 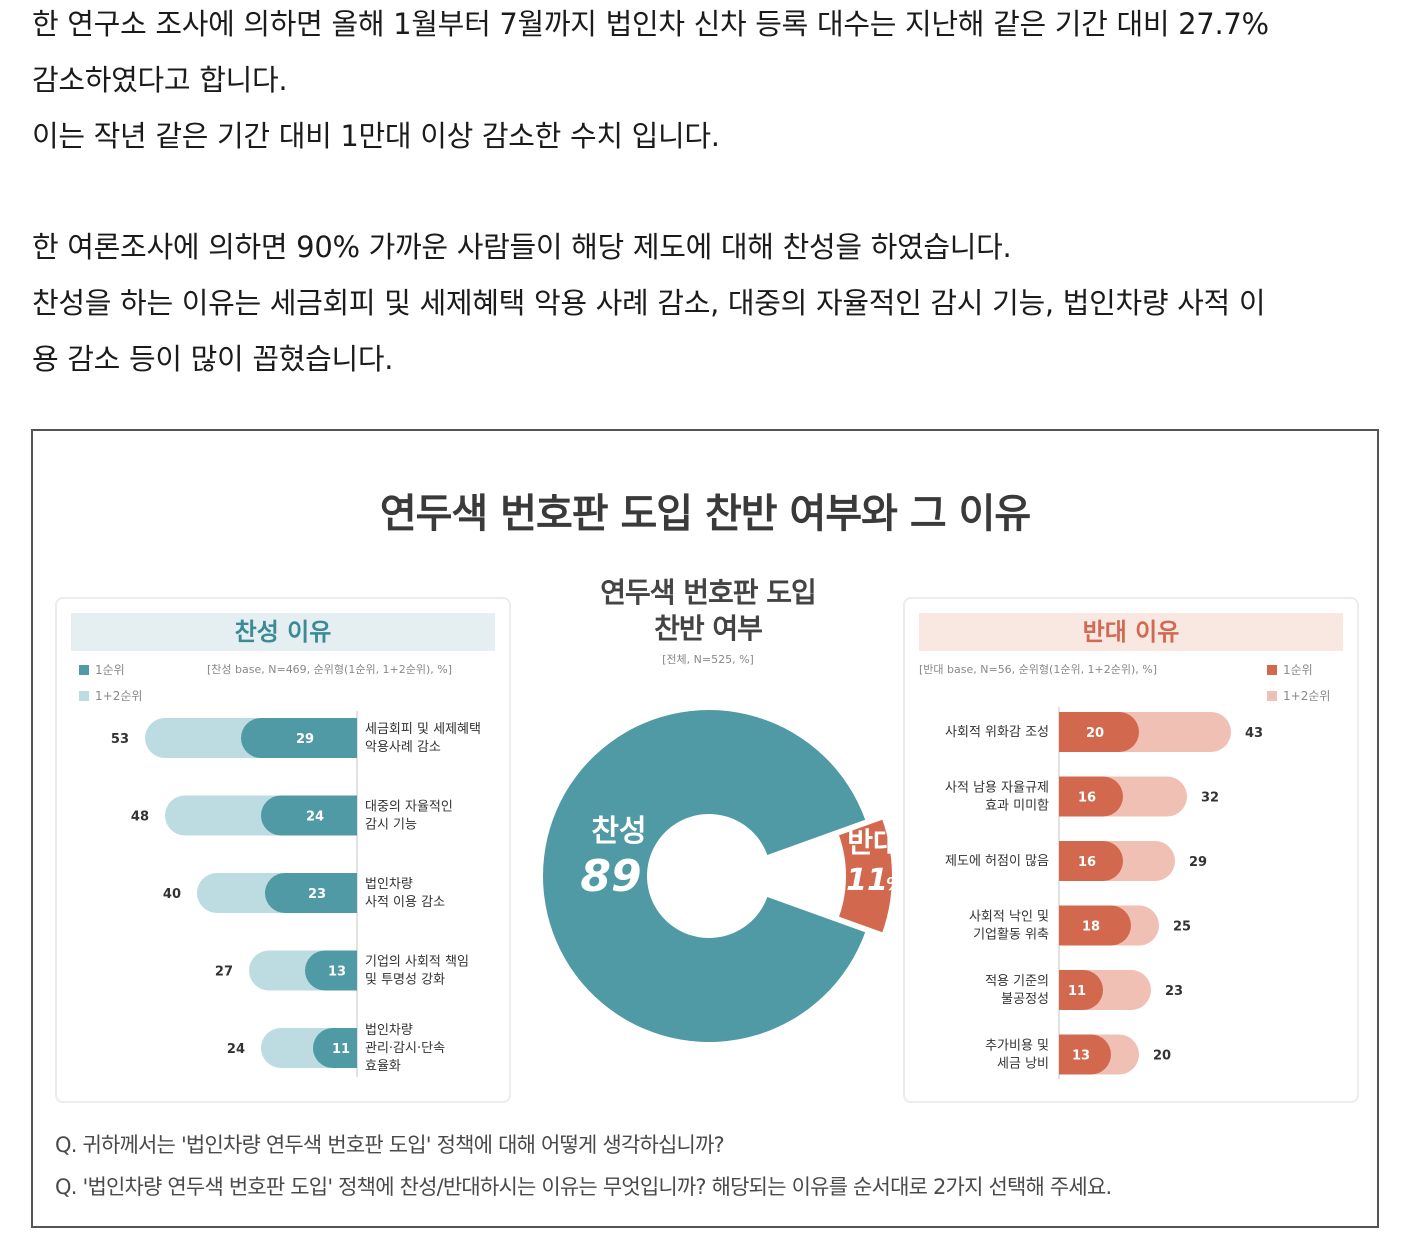 I want to click on category-label: 및 투명성 강화, so click(x=405, y=980).